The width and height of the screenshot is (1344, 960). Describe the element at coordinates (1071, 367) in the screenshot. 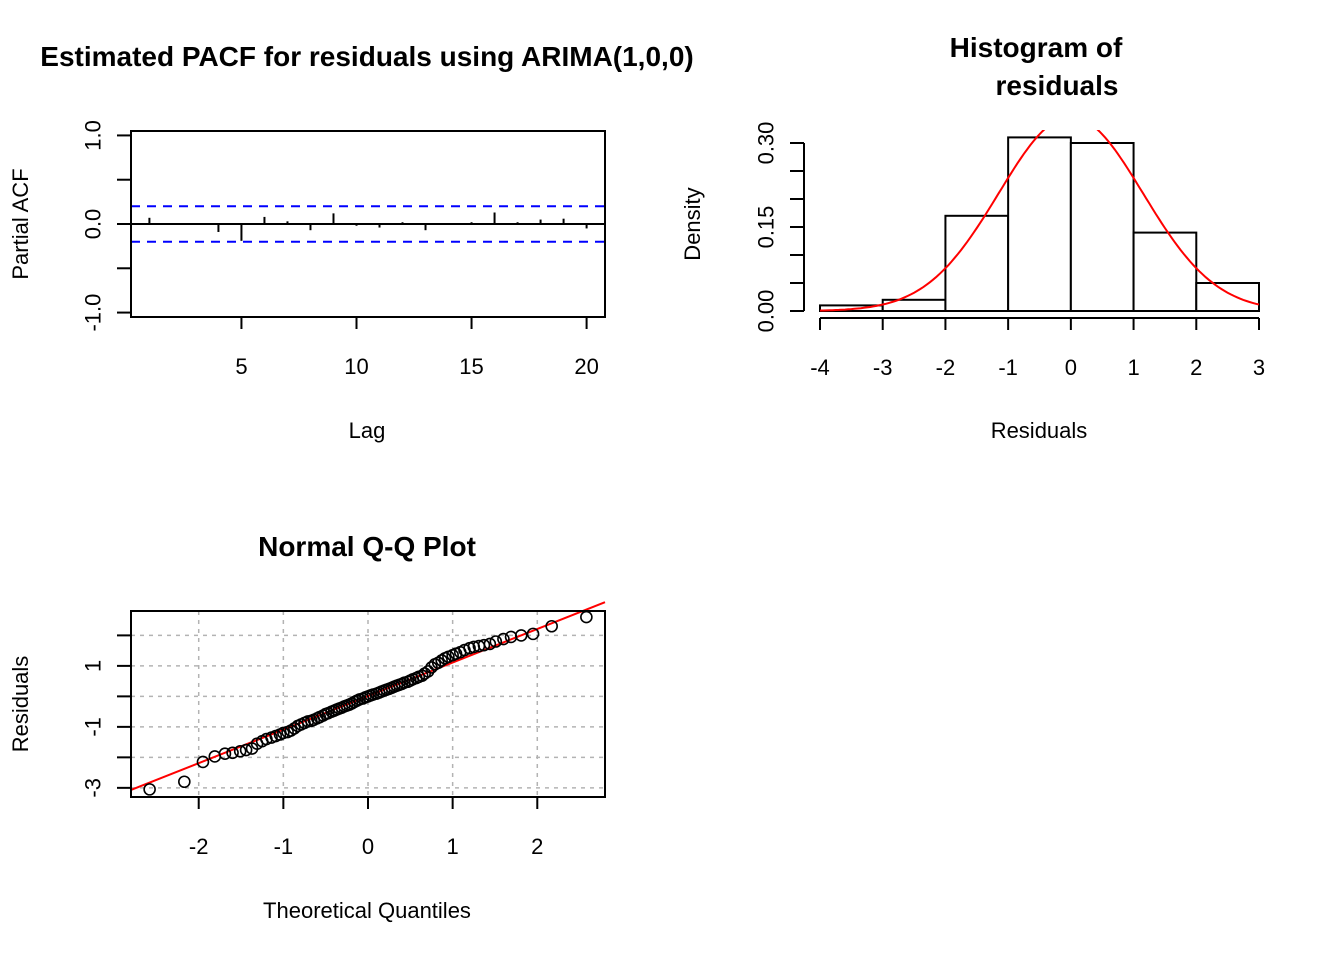

I see `histogram-x-tick-label: 0` at that location.